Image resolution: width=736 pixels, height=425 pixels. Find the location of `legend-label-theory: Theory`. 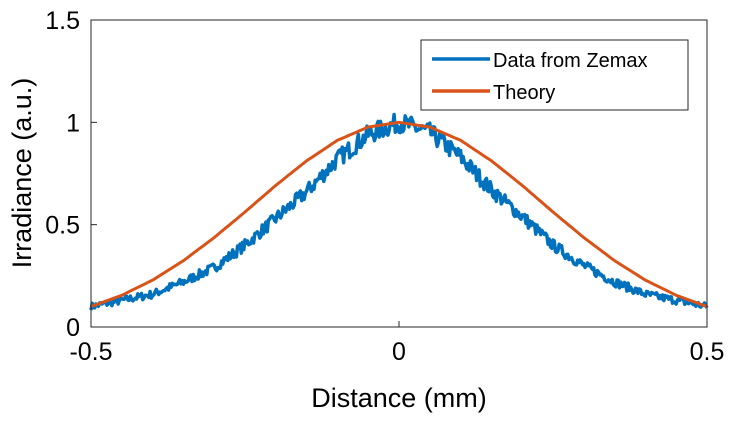

legend-label-theory: Theory is located at coordinates (524, 93).